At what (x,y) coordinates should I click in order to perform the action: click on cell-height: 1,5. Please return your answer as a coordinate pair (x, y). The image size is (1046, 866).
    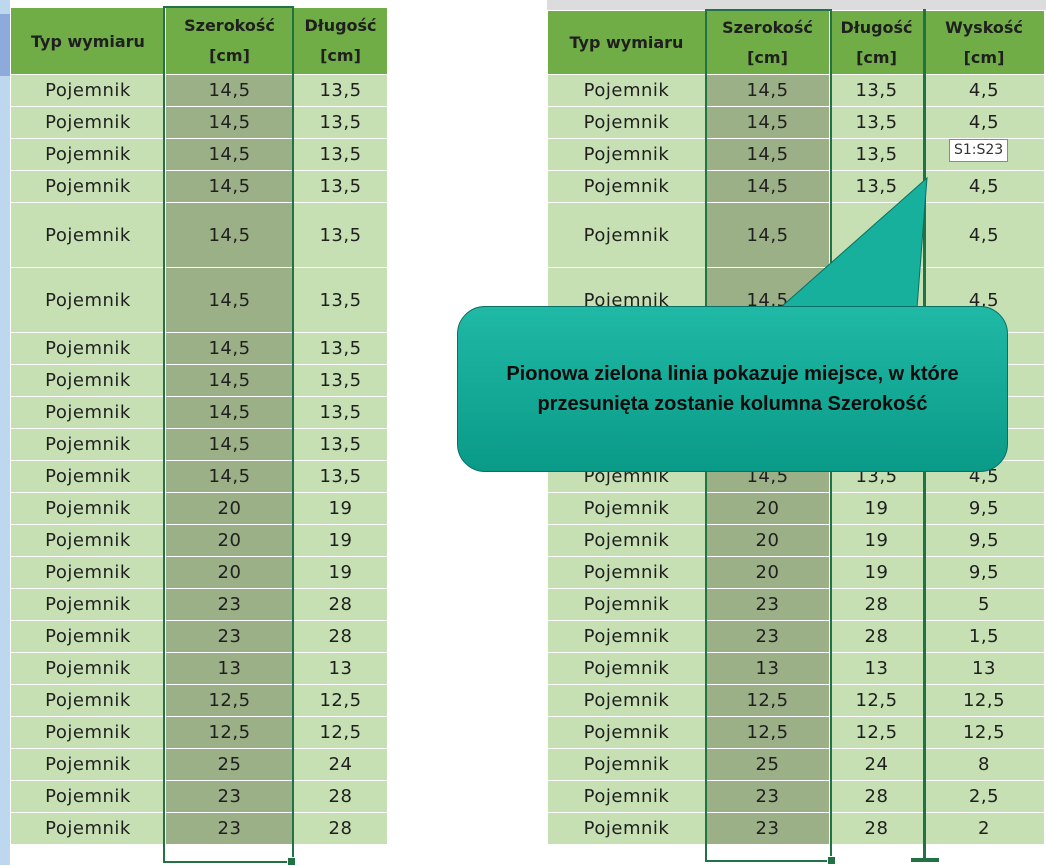
    Looking at the image, I should click on (984, 636).